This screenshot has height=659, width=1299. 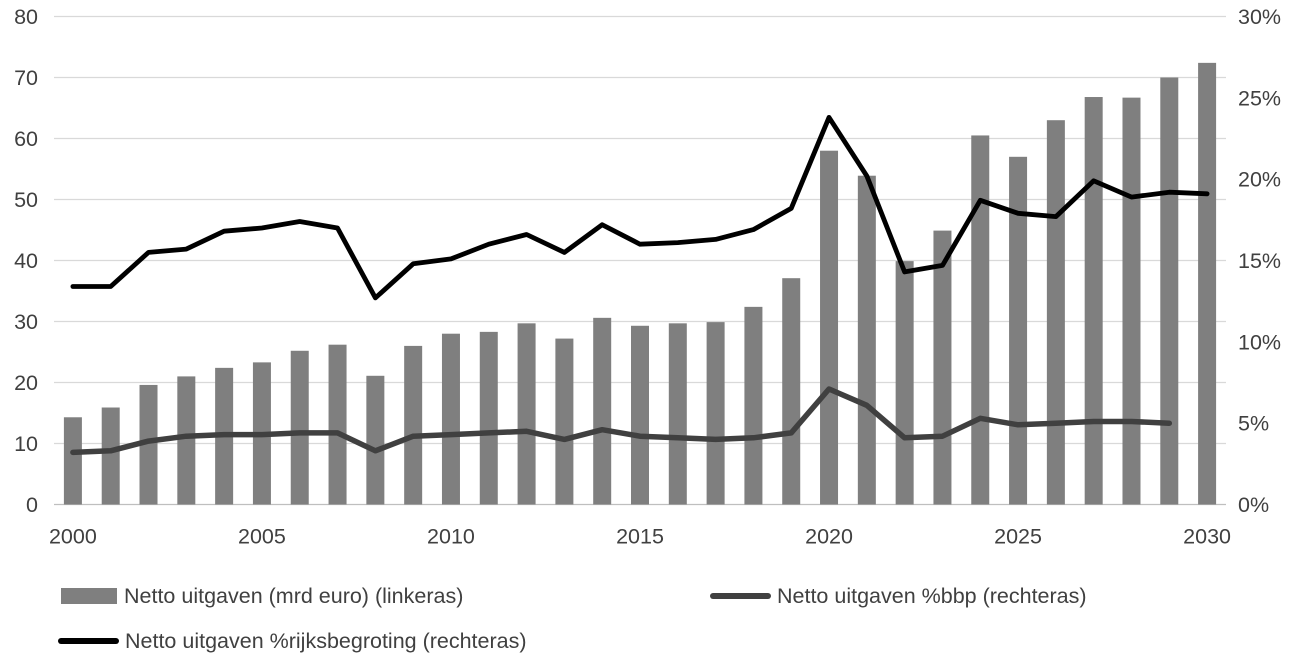 What do you see at coordinates (1018, 330) in the screenshot?
I see `bar-2025` at bounding box center [1018, 330].